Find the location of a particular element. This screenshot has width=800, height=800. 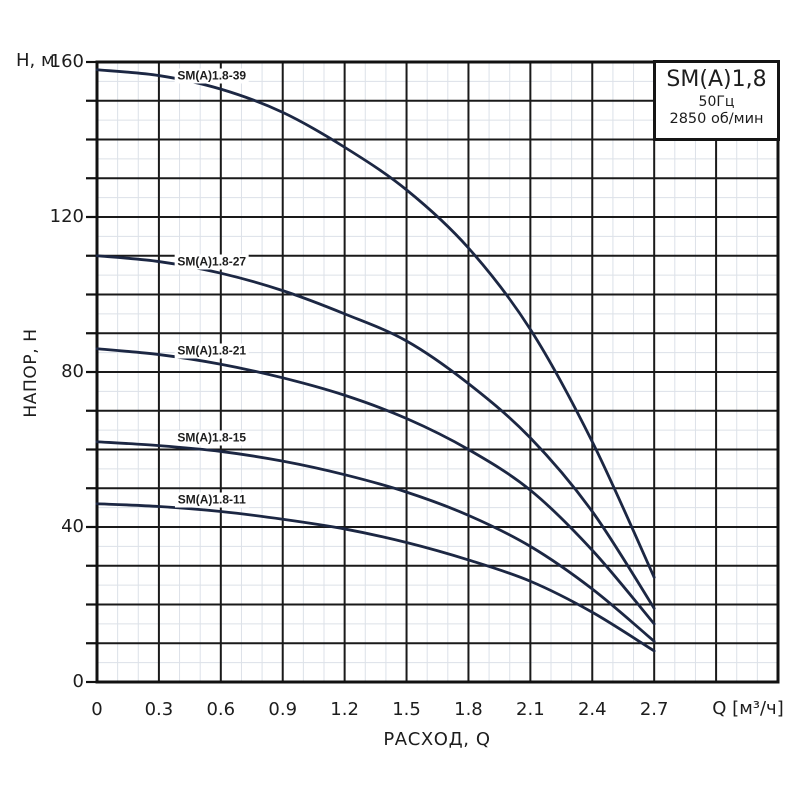

chart-title: SM(A)1,8 is located at coordinates (716, 79).